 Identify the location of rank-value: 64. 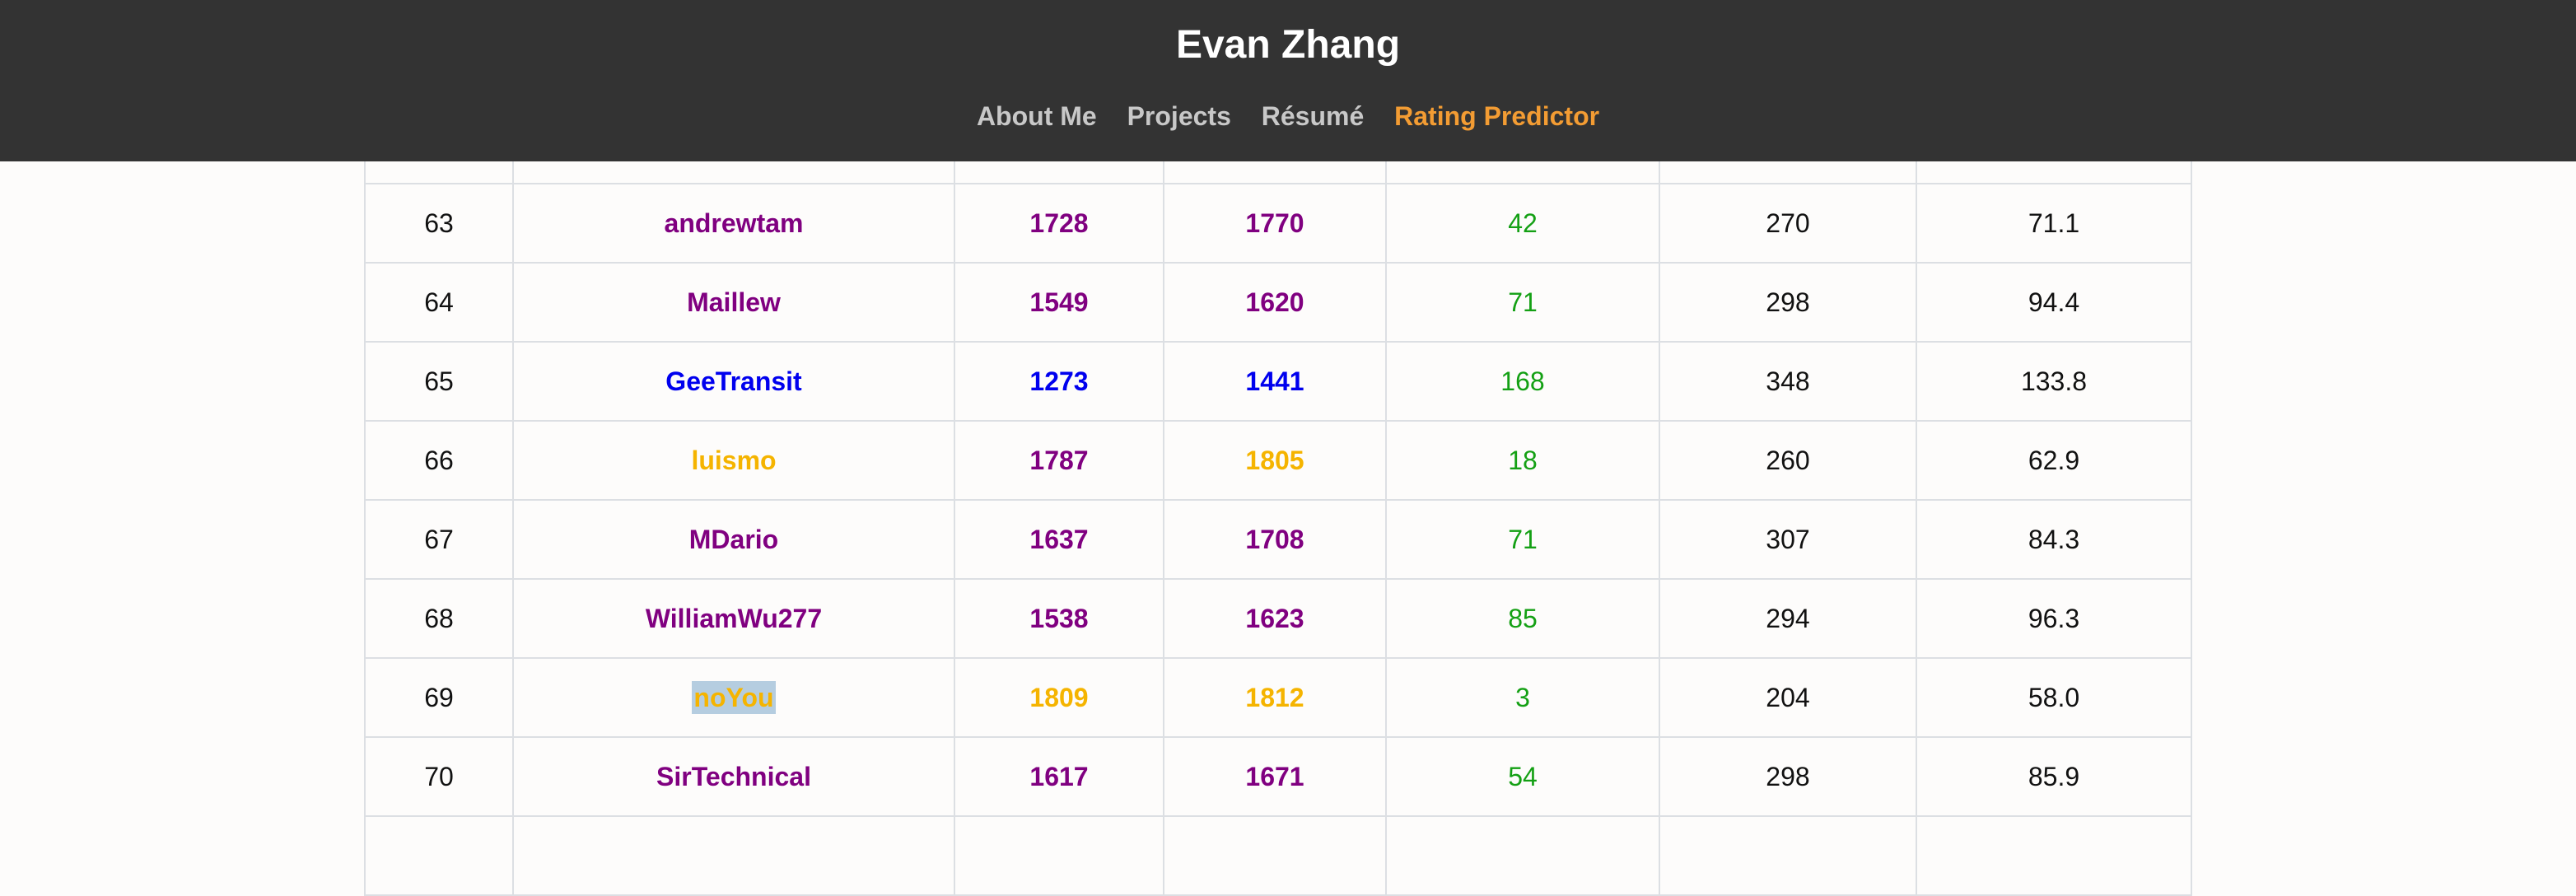
(439, 302).